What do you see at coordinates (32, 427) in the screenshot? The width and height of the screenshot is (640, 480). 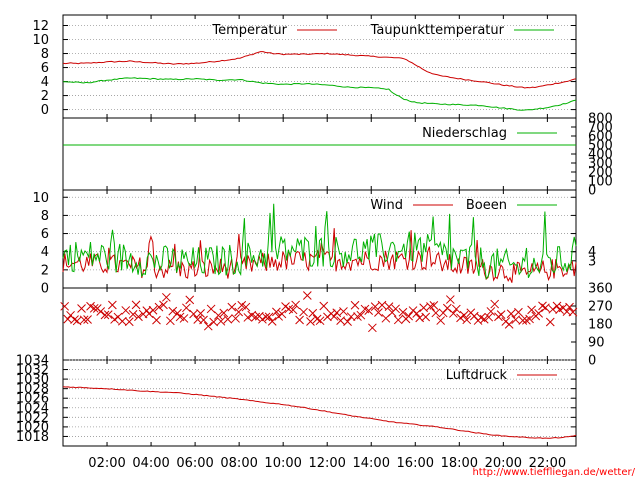 I see `y-tick-label: 1020` at bounding box center [32, 427].